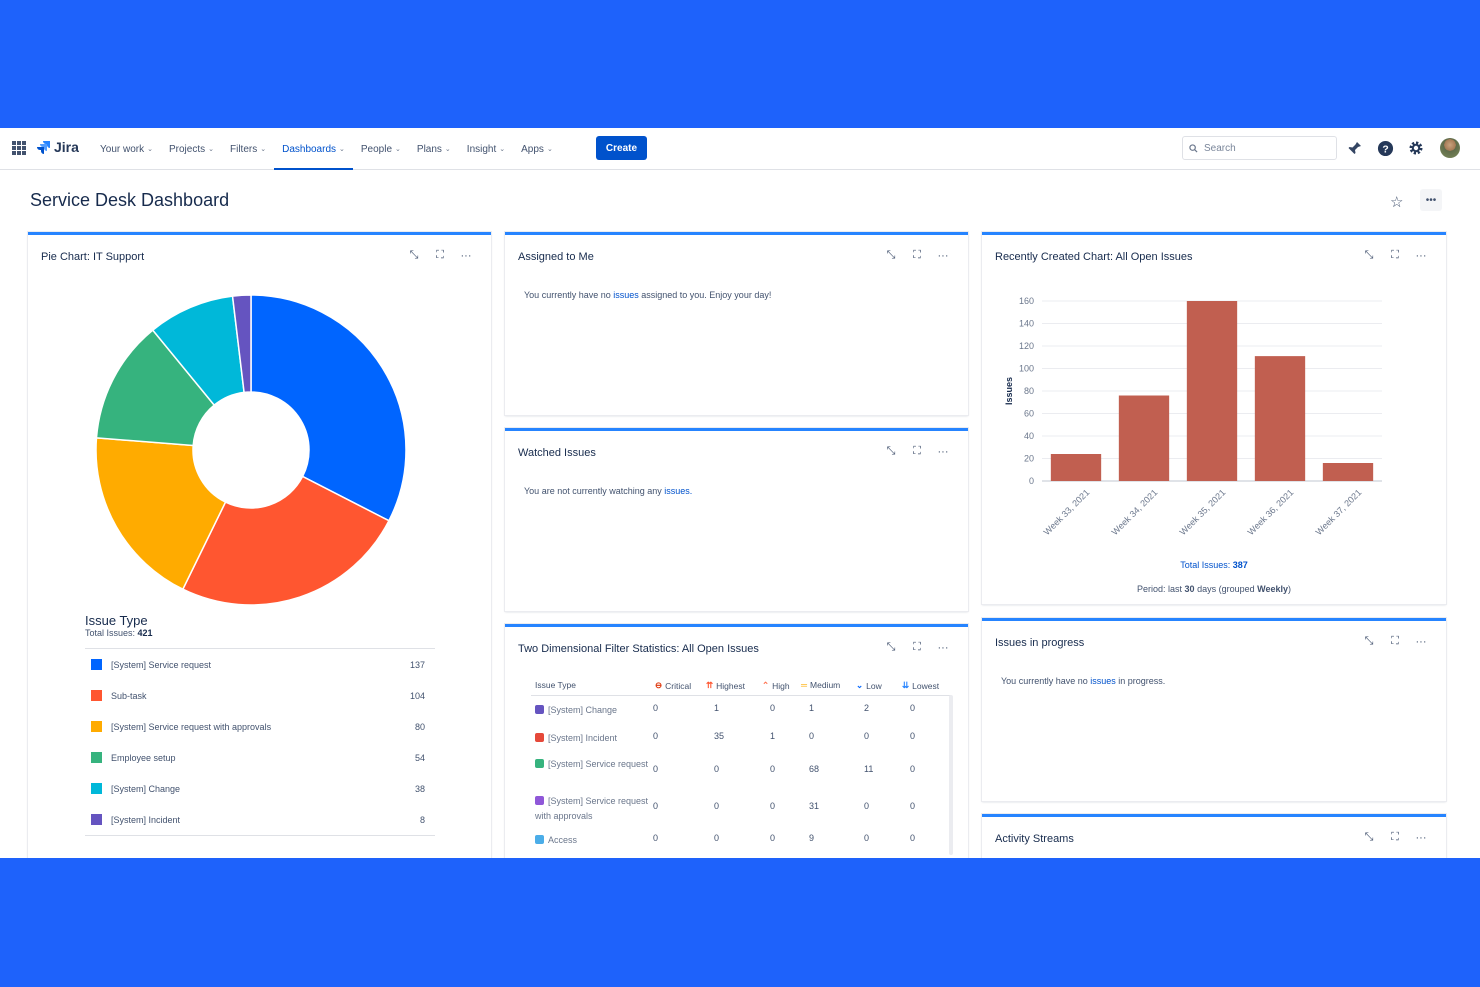  Describe the element at coordinates (594, 840) in the screenshot. I see `table-row: Access` at that location.